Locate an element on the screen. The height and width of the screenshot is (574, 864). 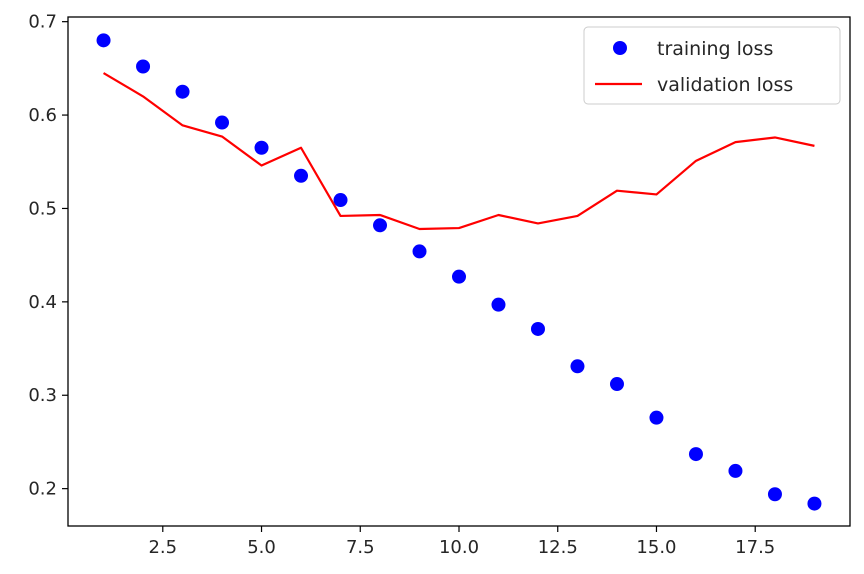
x-tick-label: 17.5 is located at coordinates (755, 547).